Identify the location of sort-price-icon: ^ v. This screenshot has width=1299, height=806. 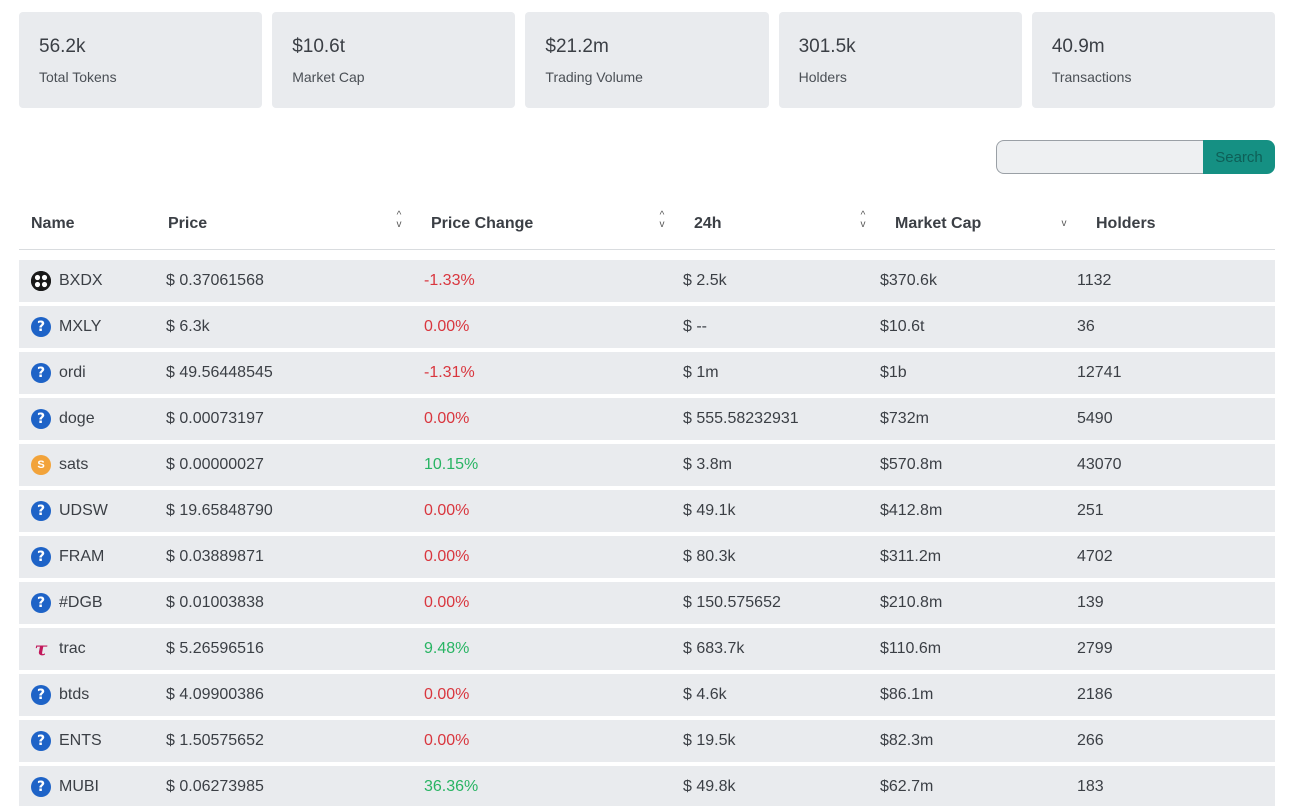
(399, 220).